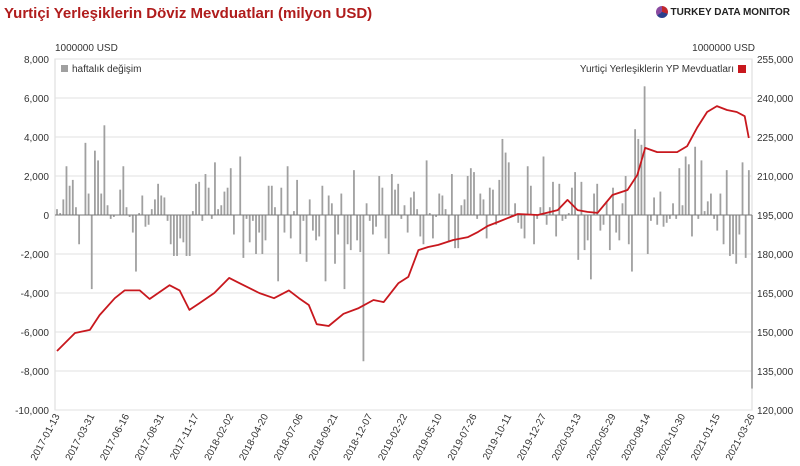 This screenshot has width=800, height=466. I want to click on x-tick-label: 2017-01-13, so click(46, 437).